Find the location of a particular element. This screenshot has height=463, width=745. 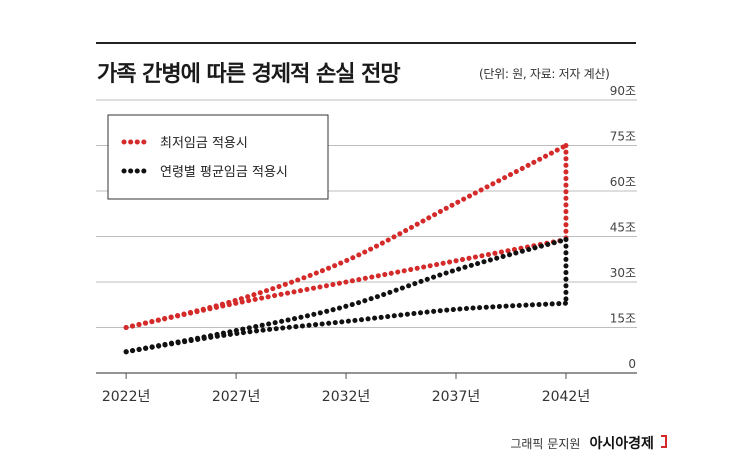

brand-logo-mark is located at coordinates (664, 441).